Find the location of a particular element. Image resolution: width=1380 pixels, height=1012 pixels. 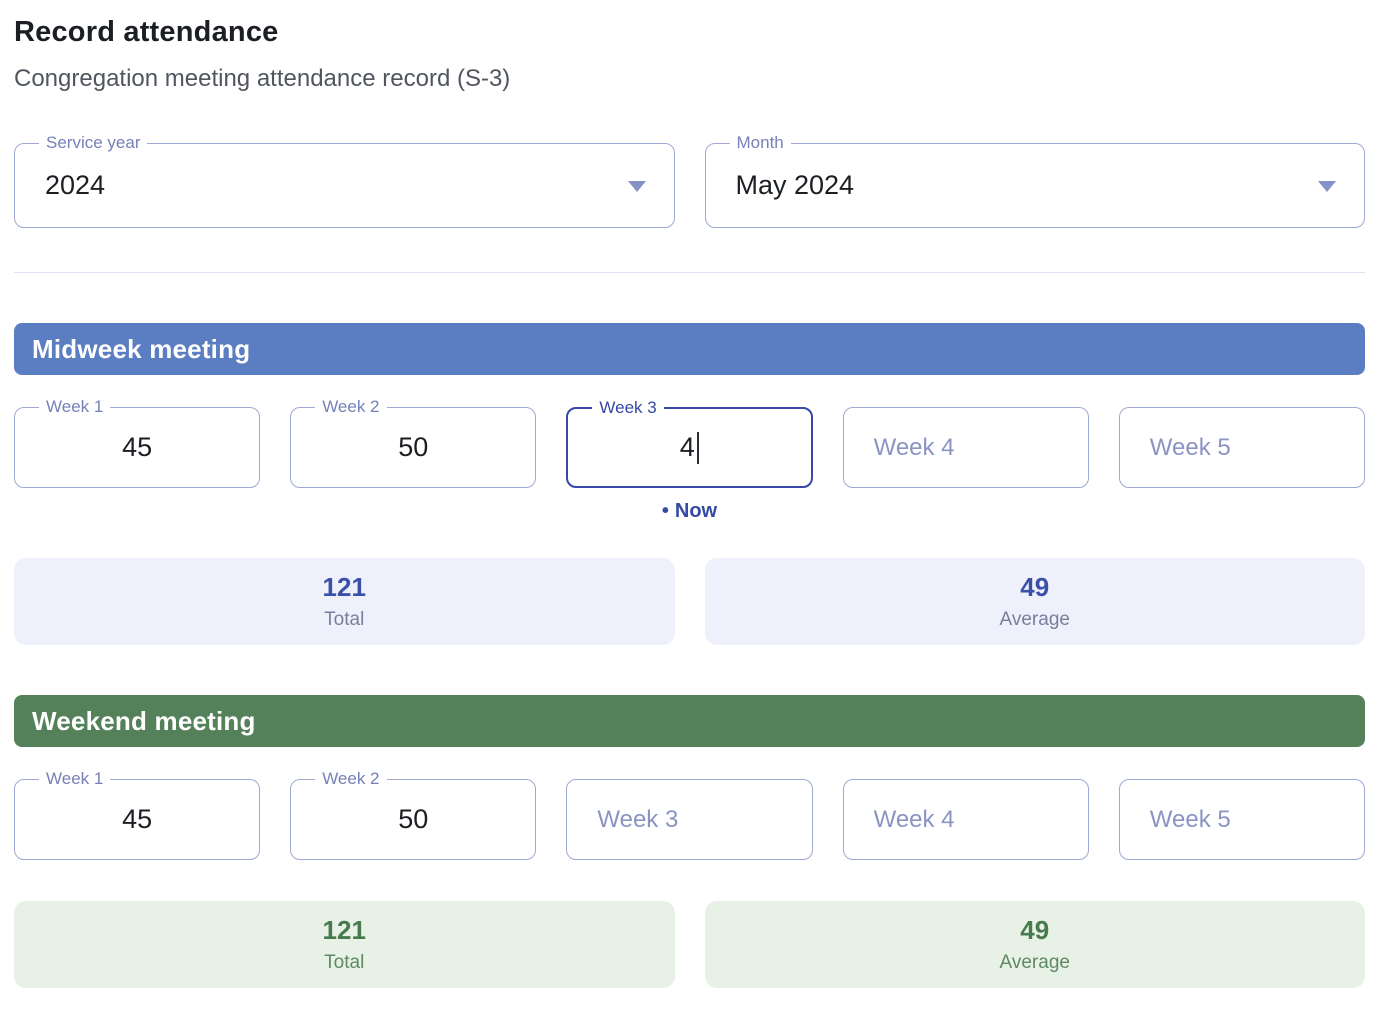

midweek-week4-input: Week 4 is located at coordinates (965, 447).